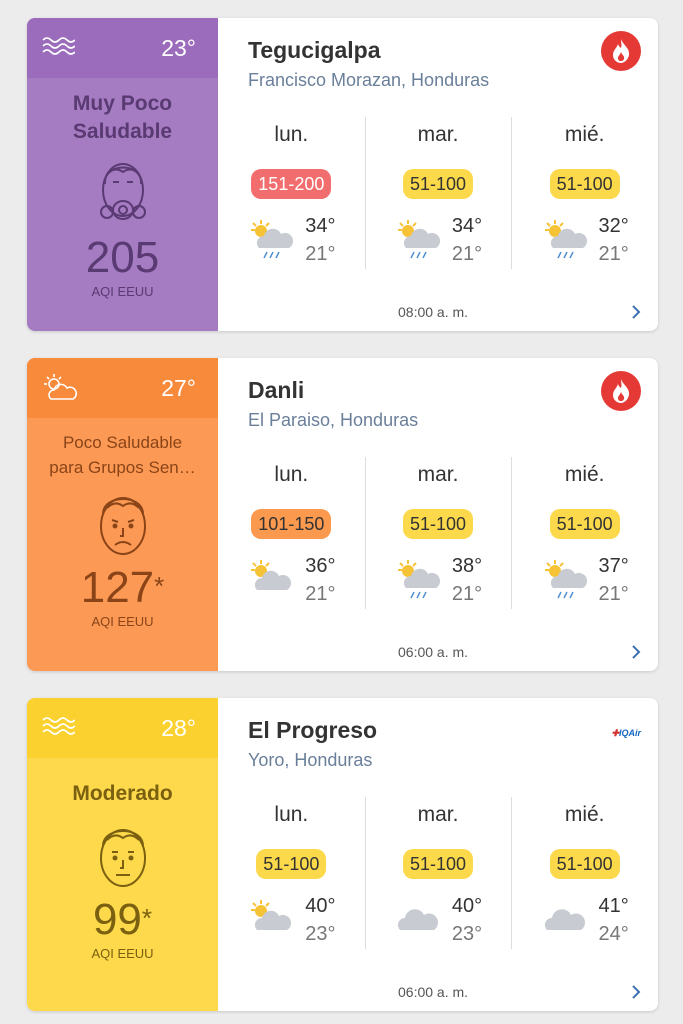  I want to click on forecast-day: lun. 51-100 40° 23°, so click(291, 873).